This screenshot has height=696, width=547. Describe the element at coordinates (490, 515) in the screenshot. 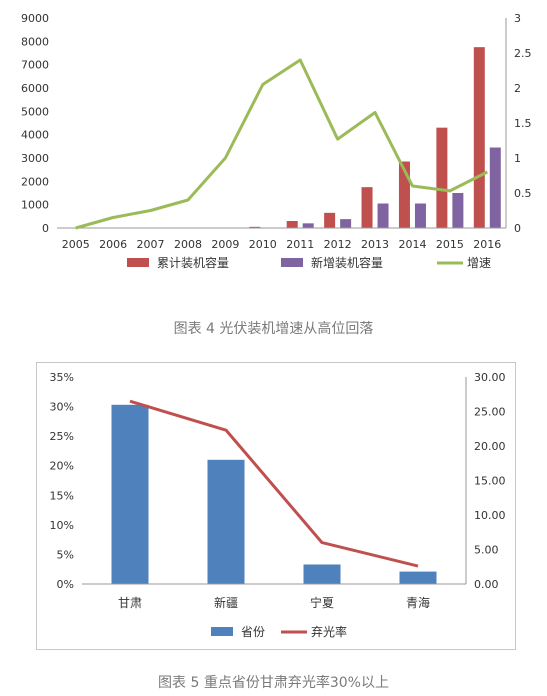

I see `right-axis-tick-label: 10.00` at that location.